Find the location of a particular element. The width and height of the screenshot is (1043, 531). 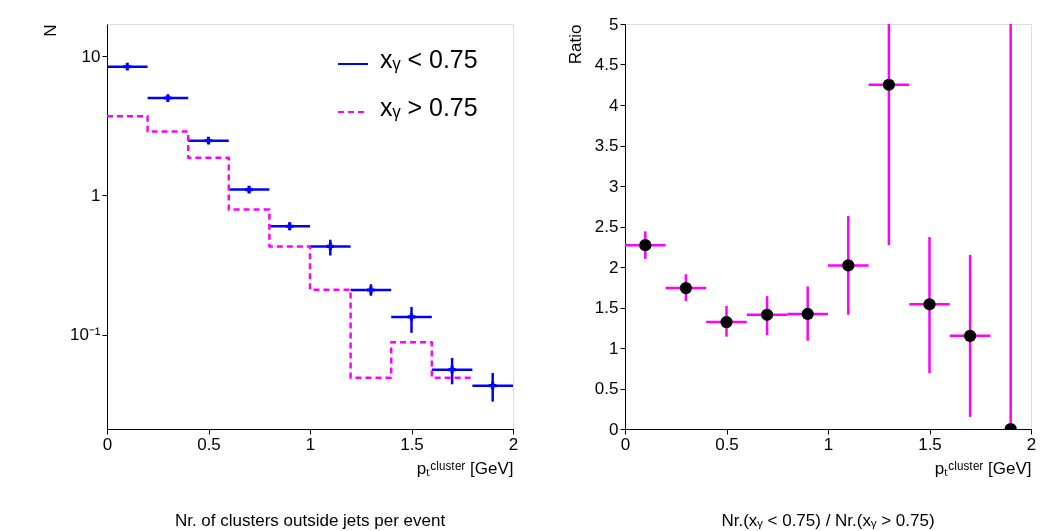

y-tick-label: 10 is located at coordinates (91, 56).